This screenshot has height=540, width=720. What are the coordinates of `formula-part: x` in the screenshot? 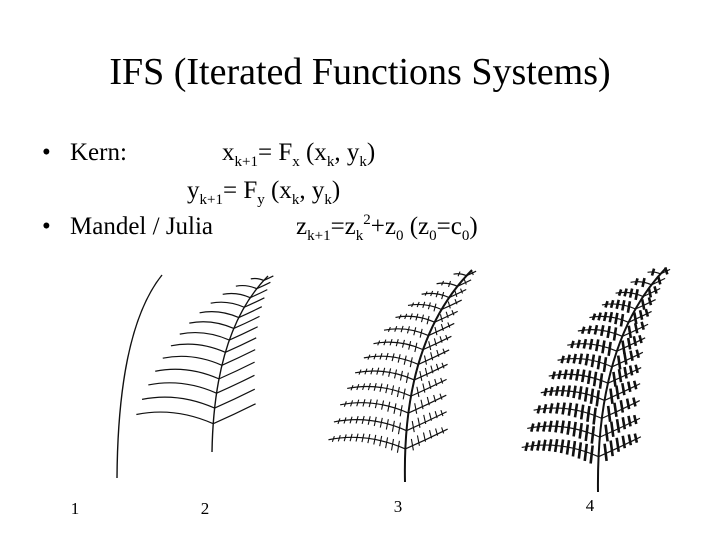 It's located at (228, 152).